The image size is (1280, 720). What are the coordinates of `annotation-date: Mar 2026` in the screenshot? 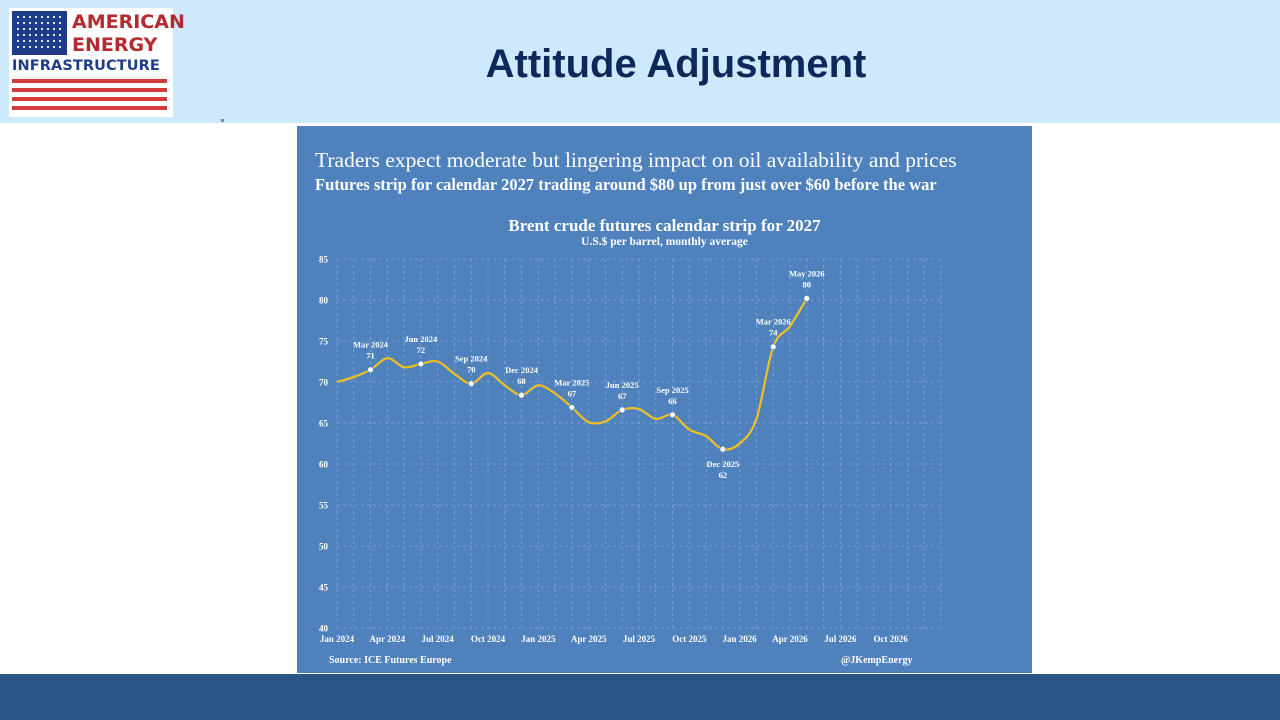 It's located at (773, 322).